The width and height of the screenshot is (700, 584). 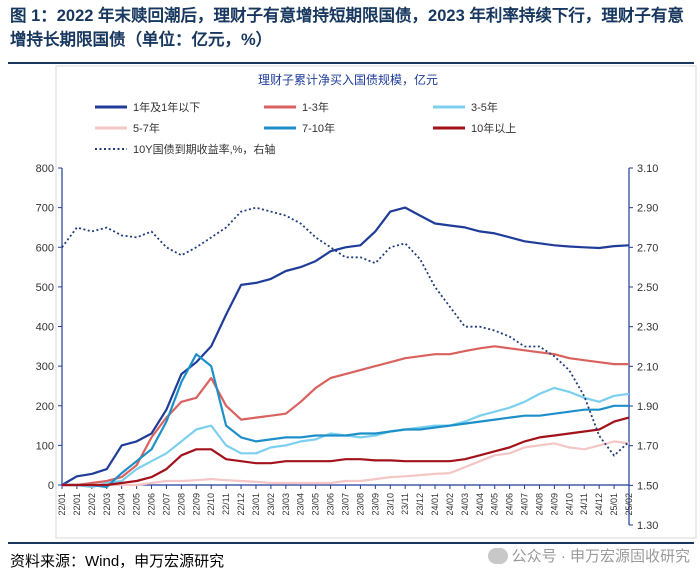 I want to click on x-tick-label: 24/06, so click(x=510, y=504).